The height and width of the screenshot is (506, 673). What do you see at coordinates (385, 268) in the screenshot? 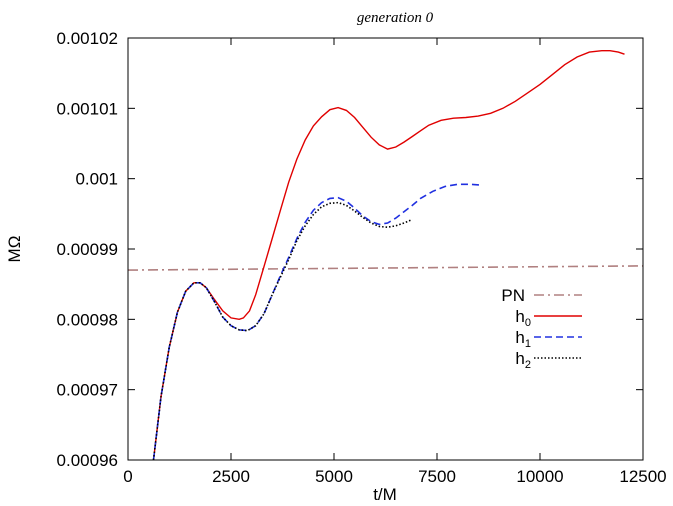
I see `series-line-pn` at bounding box center [385, 268].